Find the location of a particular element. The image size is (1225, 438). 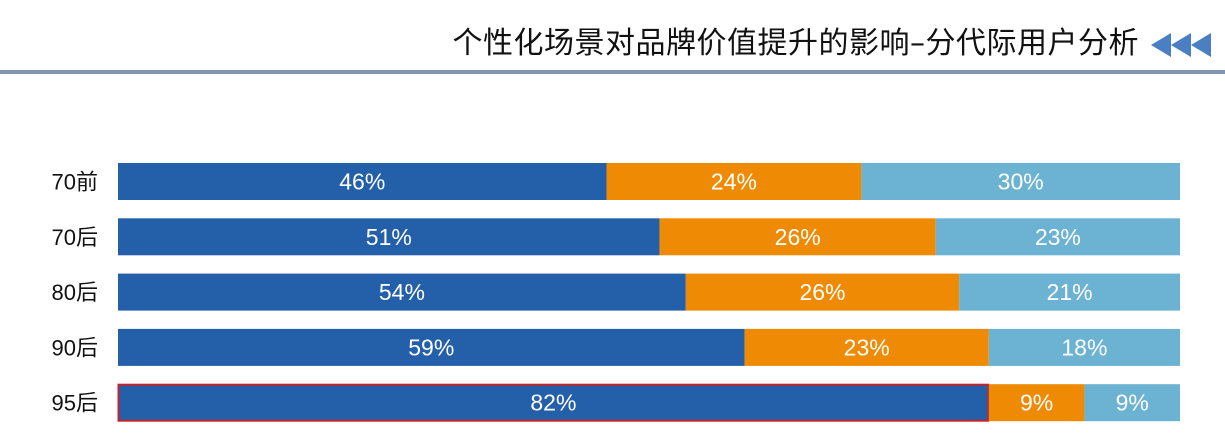

data-label: 59% is located at coordinates (431, 347).